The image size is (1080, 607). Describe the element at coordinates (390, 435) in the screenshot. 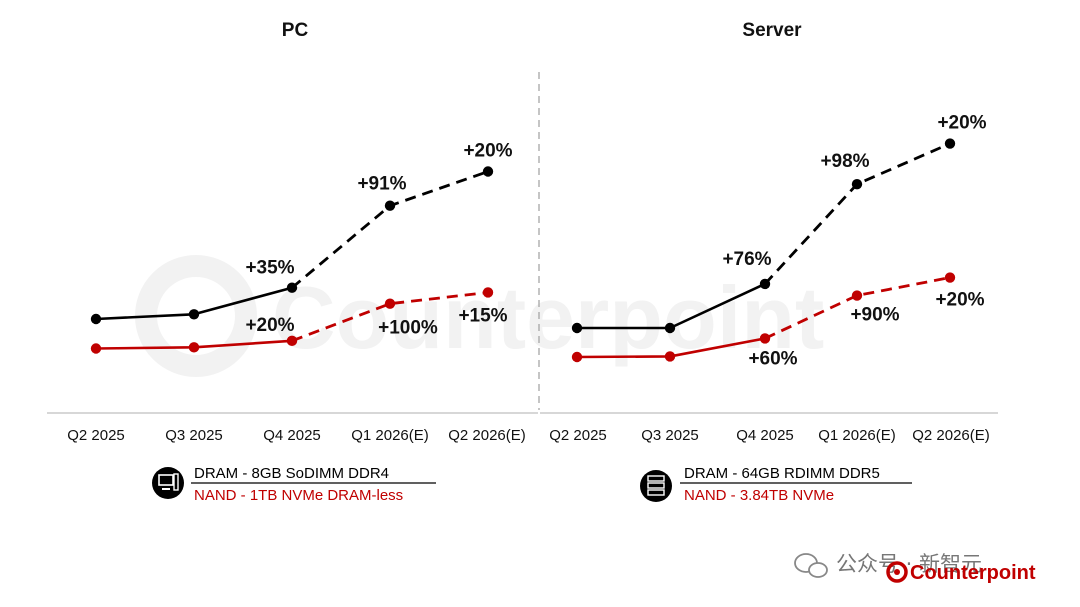

I see `pc-x-tick-label: Q1 2026(E)` at that location.